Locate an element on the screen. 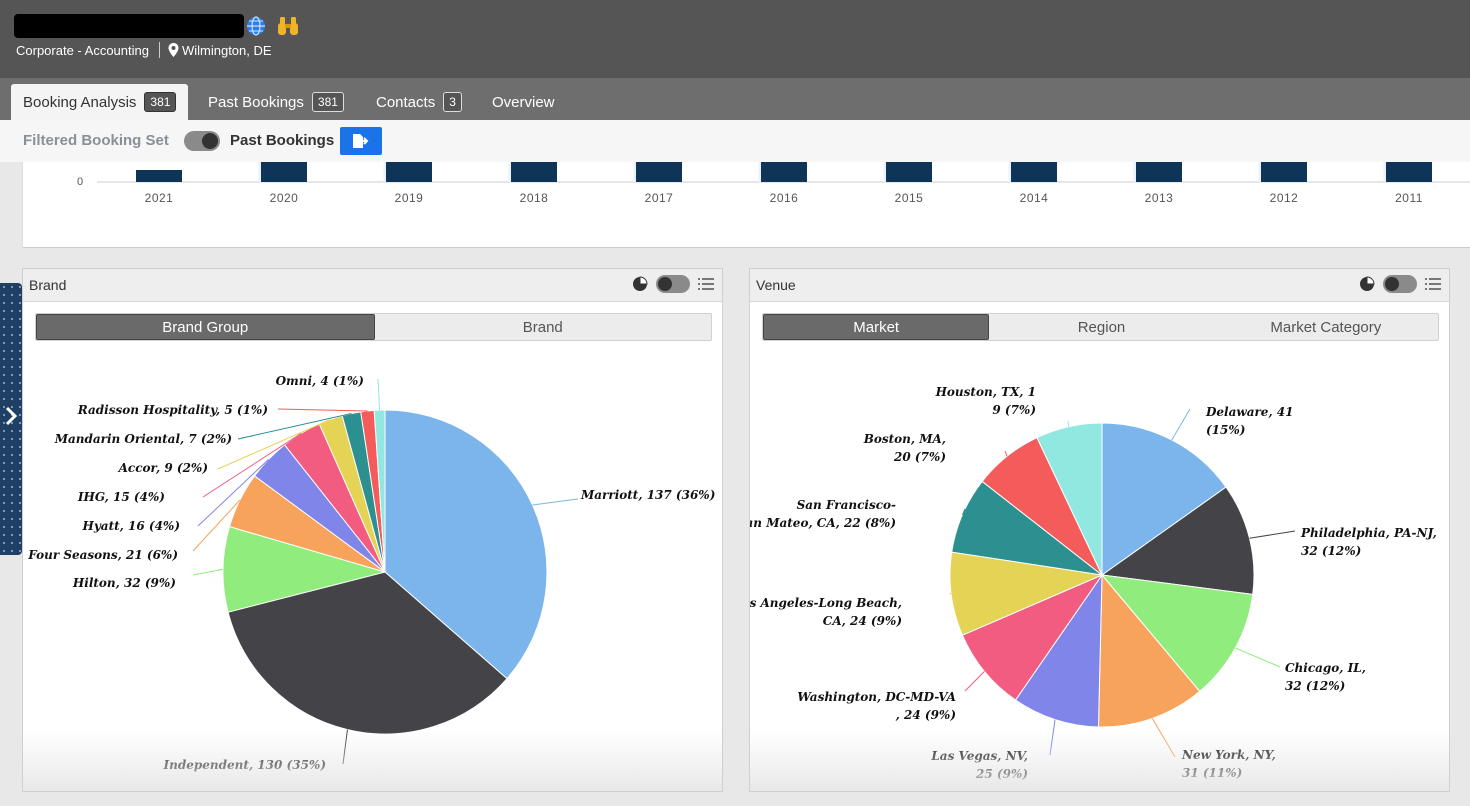  count-badge: 381 is located at coordinates (160, 102).